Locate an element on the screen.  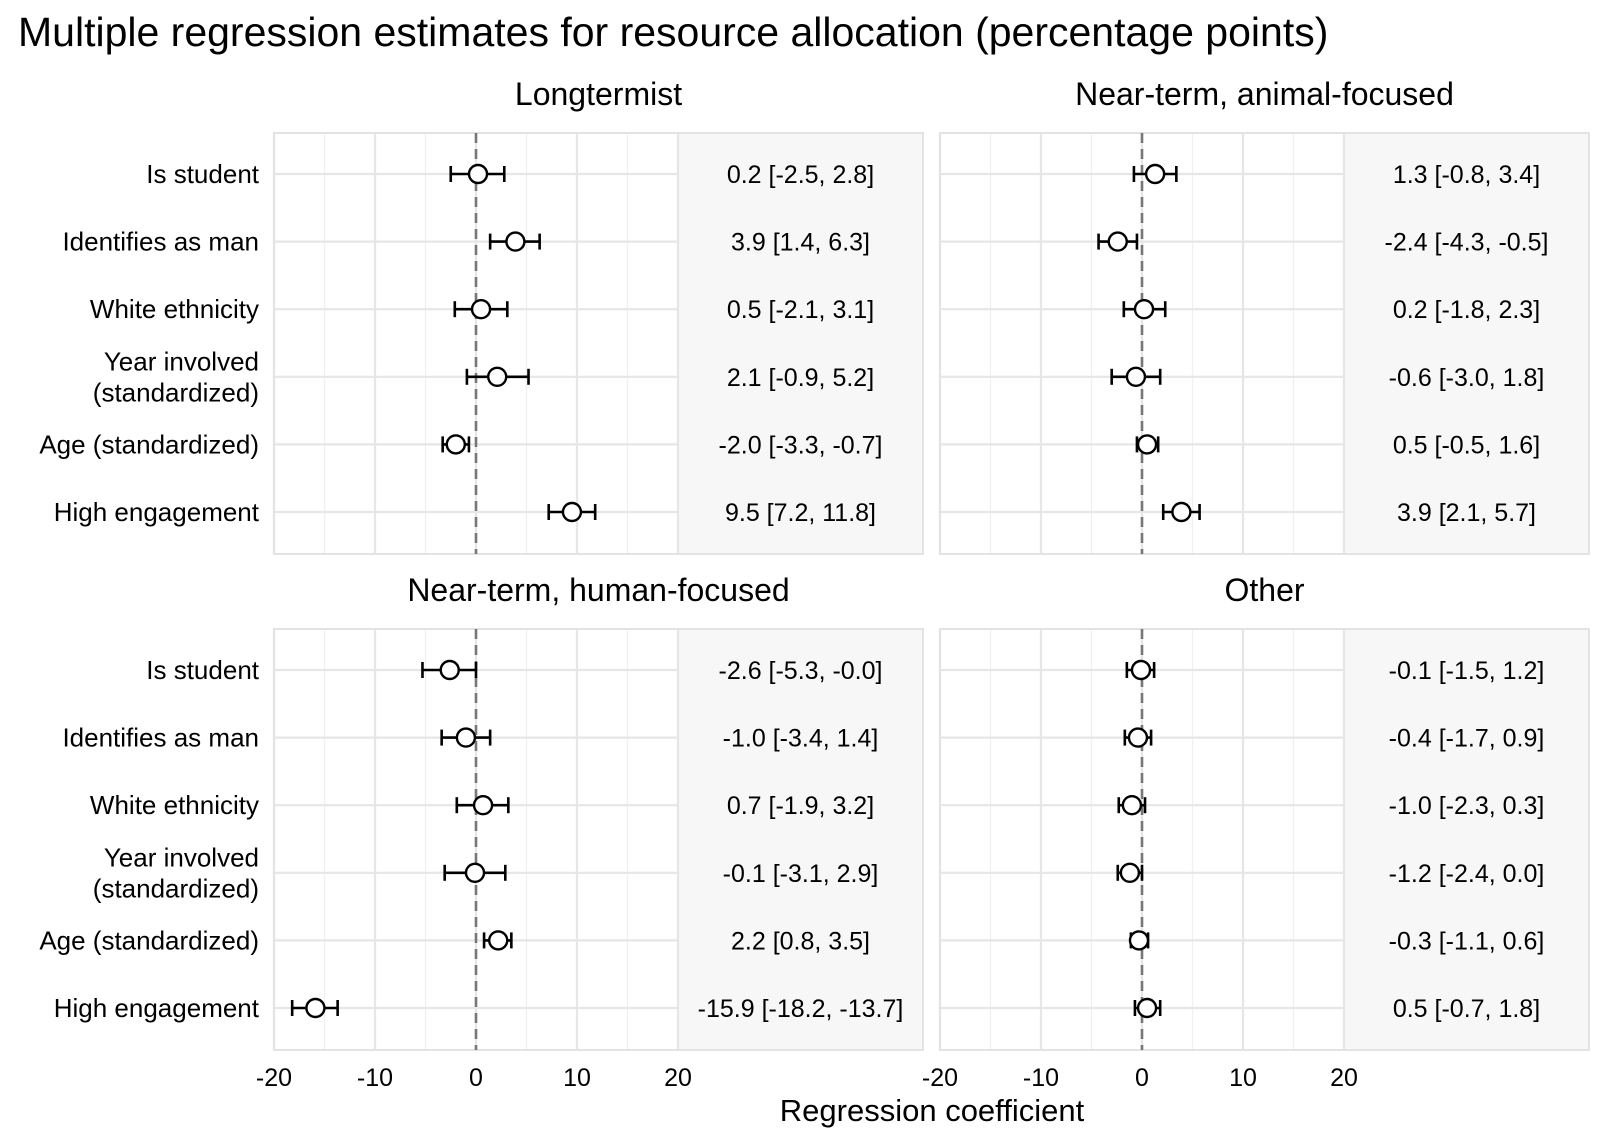
row-label-line: Identifies as man is located at coordinates (160, 738).